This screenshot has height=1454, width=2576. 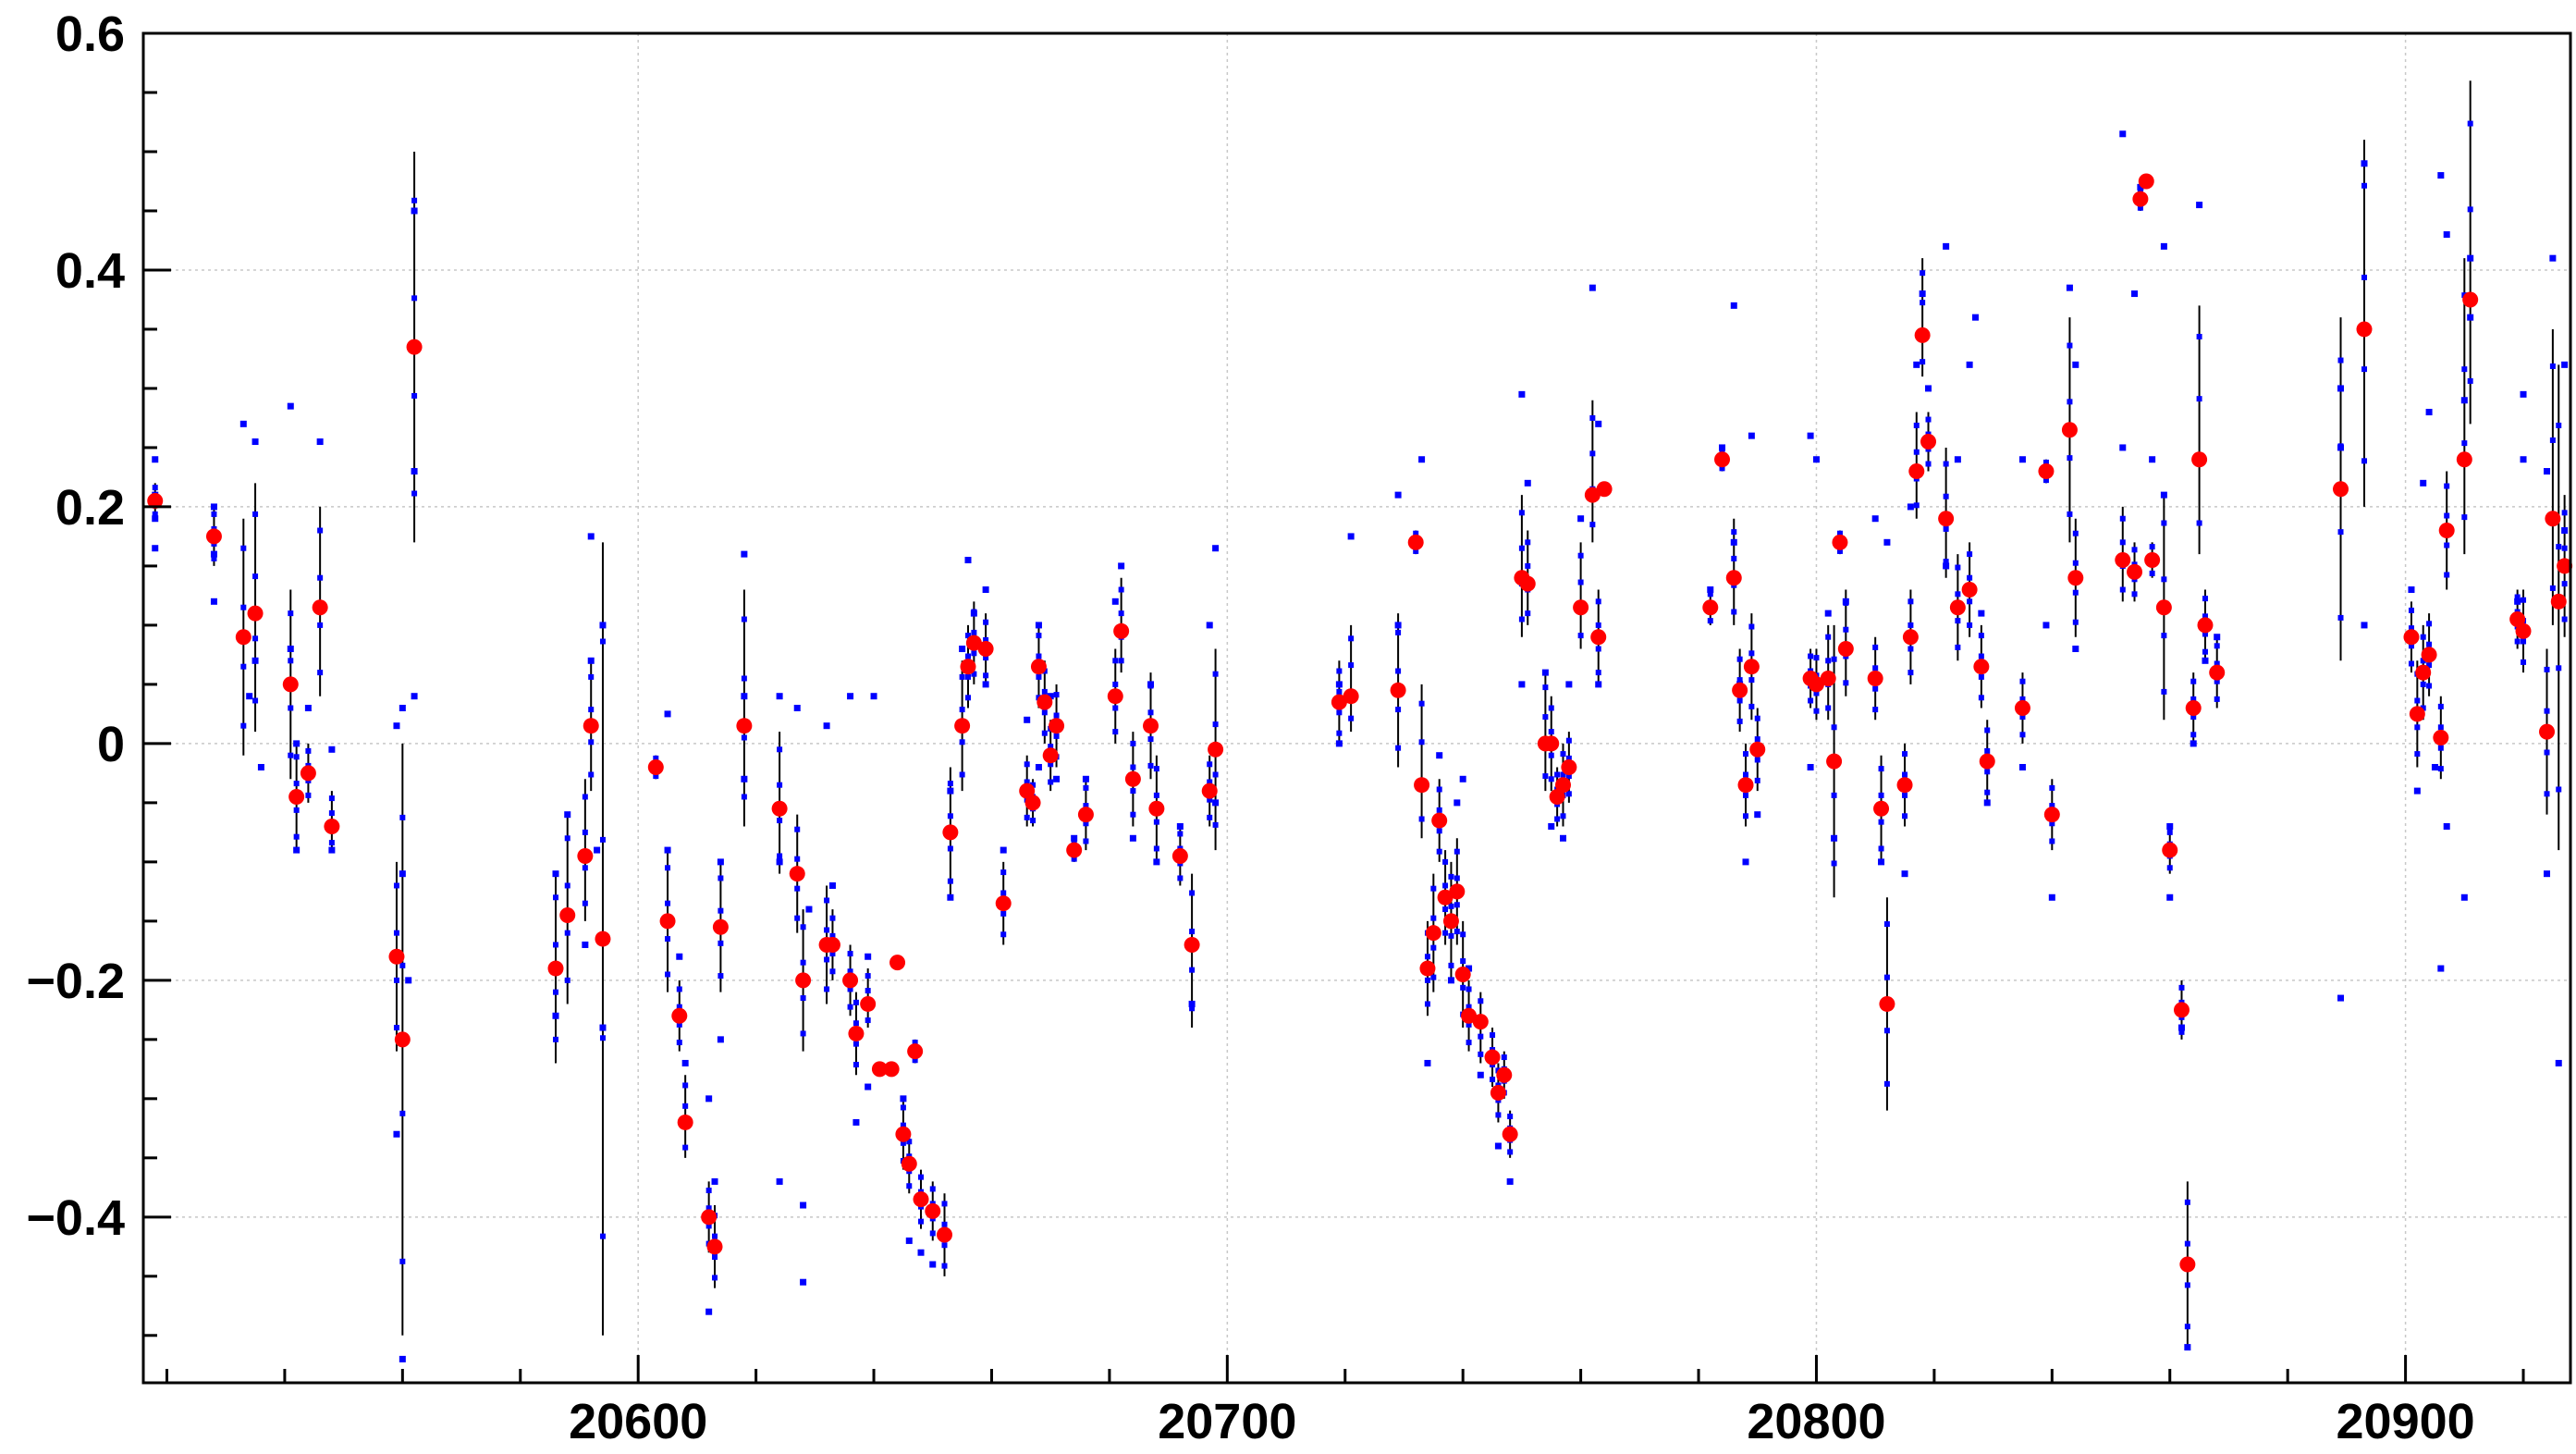 I want to click on y-tick-label: −0.2, so click(x=75, y=981).